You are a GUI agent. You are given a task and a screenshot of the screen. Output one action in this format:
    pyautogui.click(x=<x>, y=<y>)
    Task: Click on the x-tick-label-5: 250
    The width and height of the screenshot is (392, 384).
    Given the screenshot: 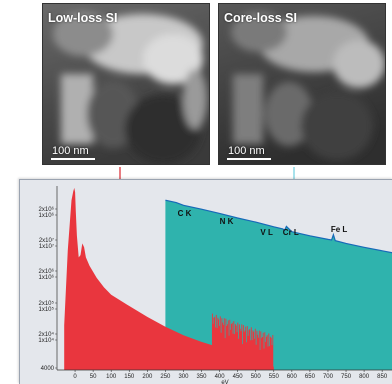 What is the action you would take?
    pyautogui.click(x=165, y=377)
    